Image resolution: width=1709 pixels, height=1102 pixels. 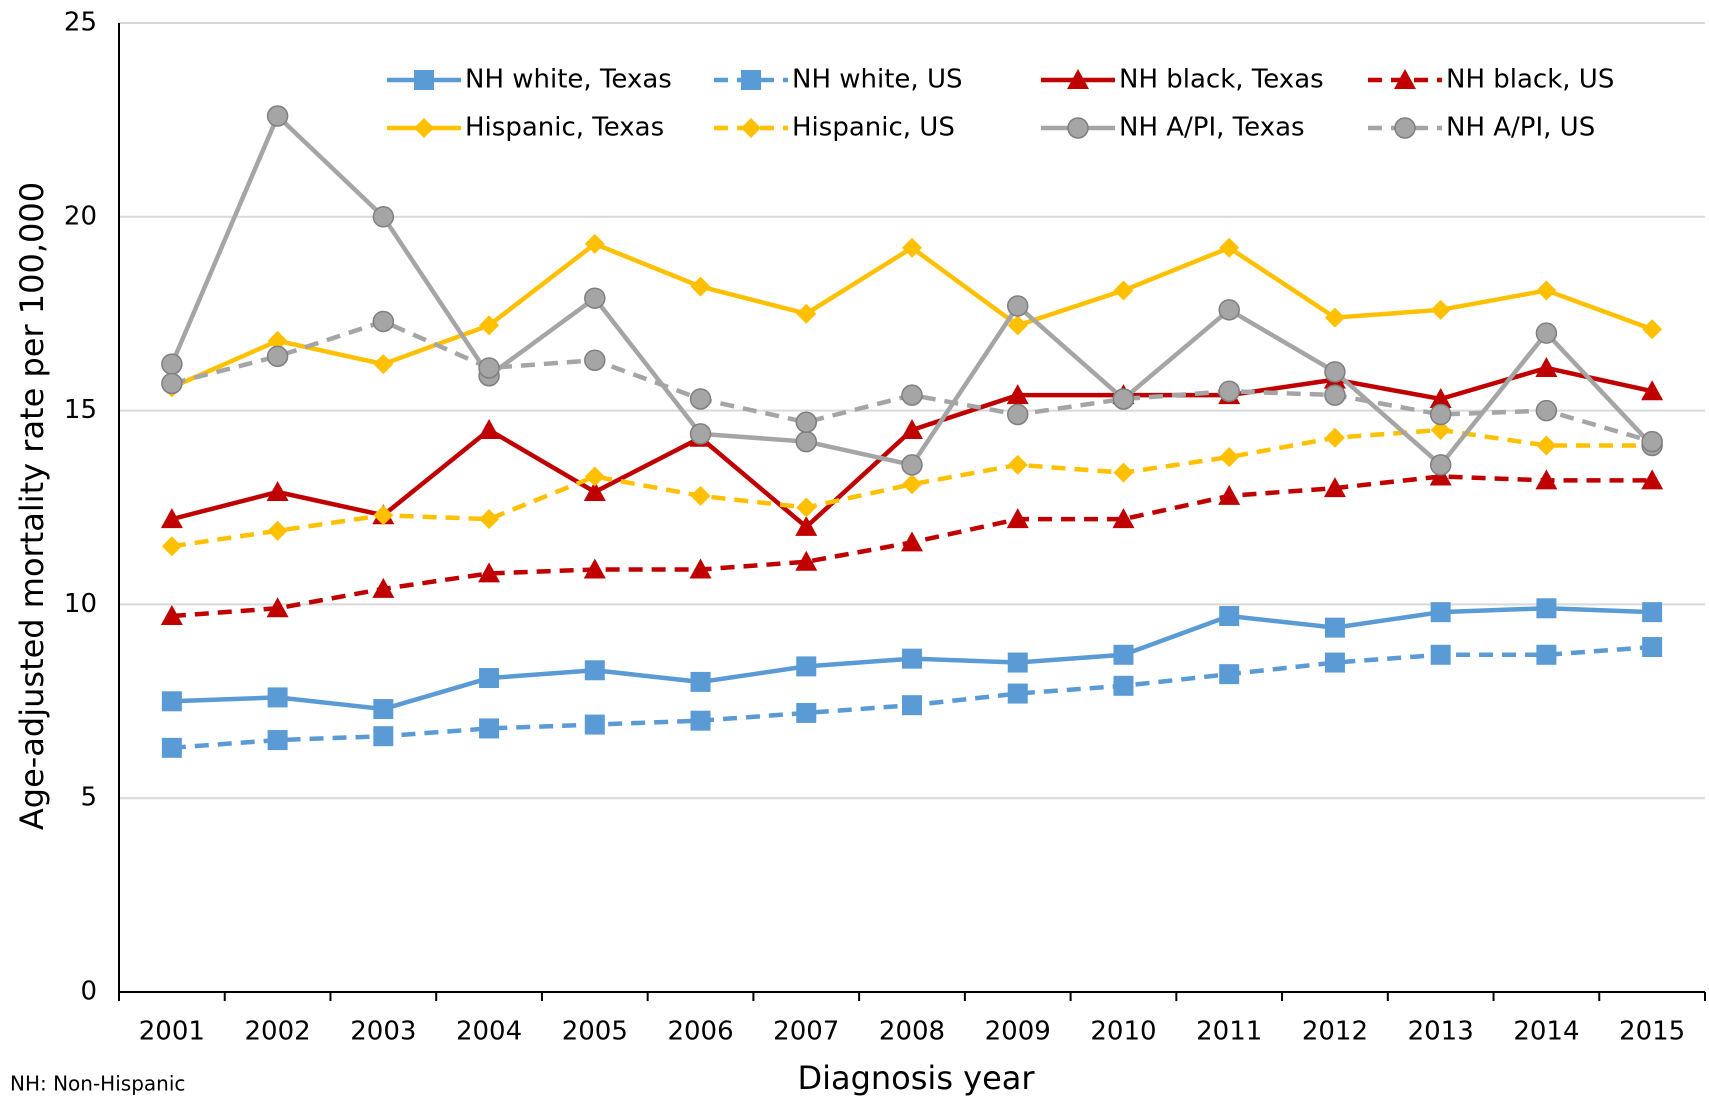 I want to click on x-tick-label: 2015, so click(x=1652, y=1032).